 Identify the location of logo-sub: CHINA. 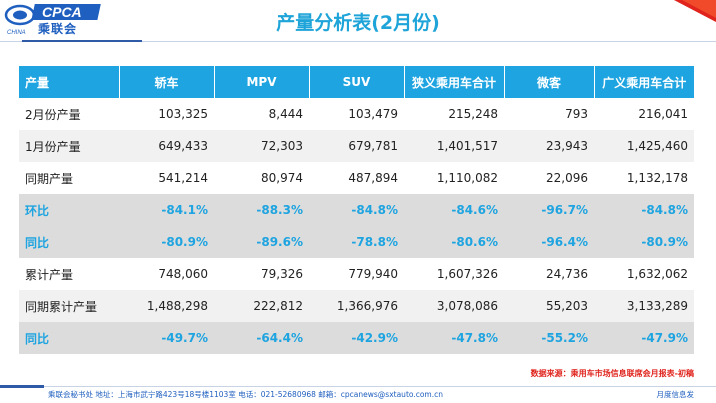
(16, 33).